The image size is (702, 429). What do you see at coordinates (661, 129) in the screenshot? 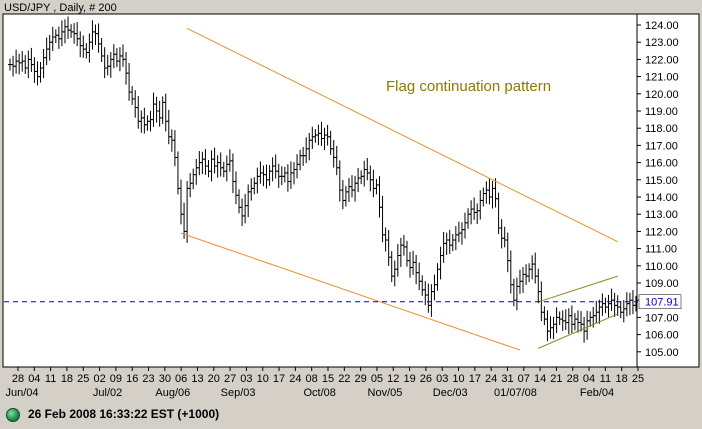
I see `y-tick-label: 118.00` at bounding box center [661, 129].